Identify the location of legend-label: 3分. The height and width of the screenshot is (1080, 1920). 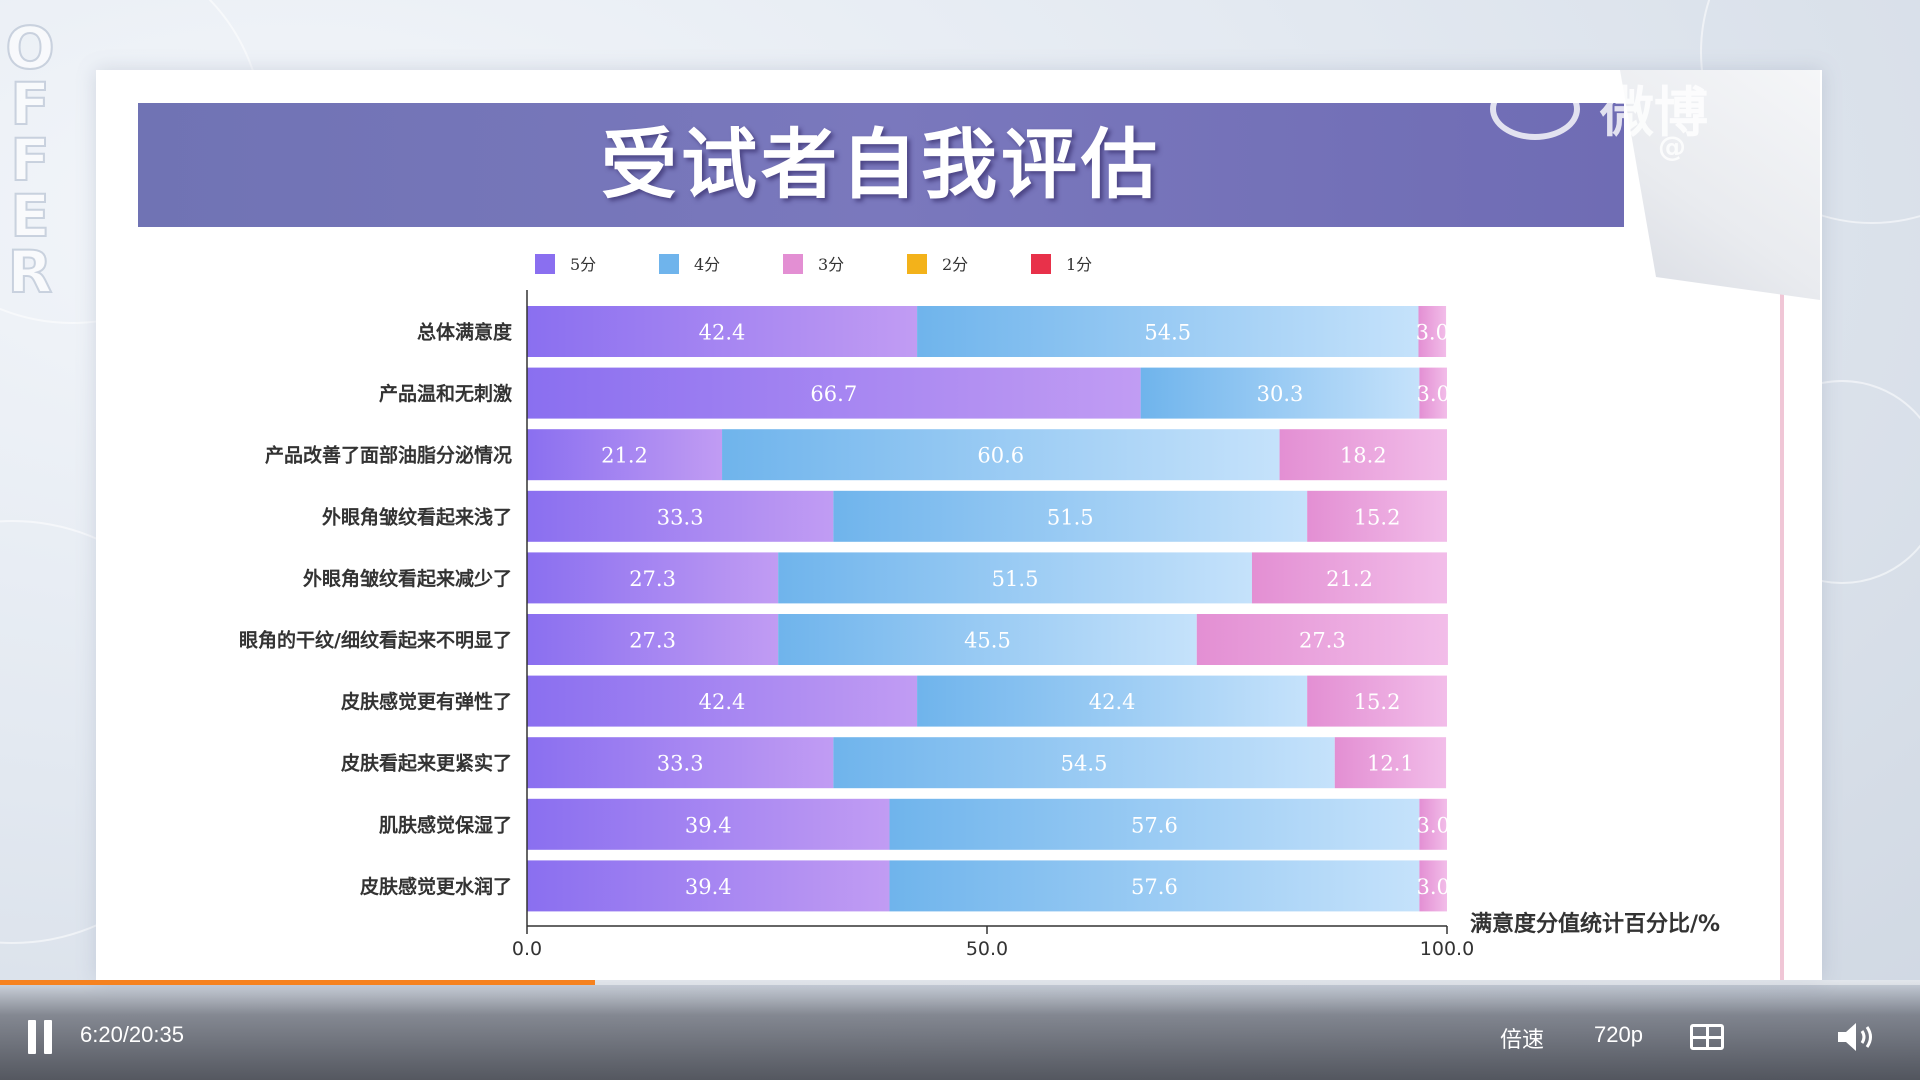
(831, 264).